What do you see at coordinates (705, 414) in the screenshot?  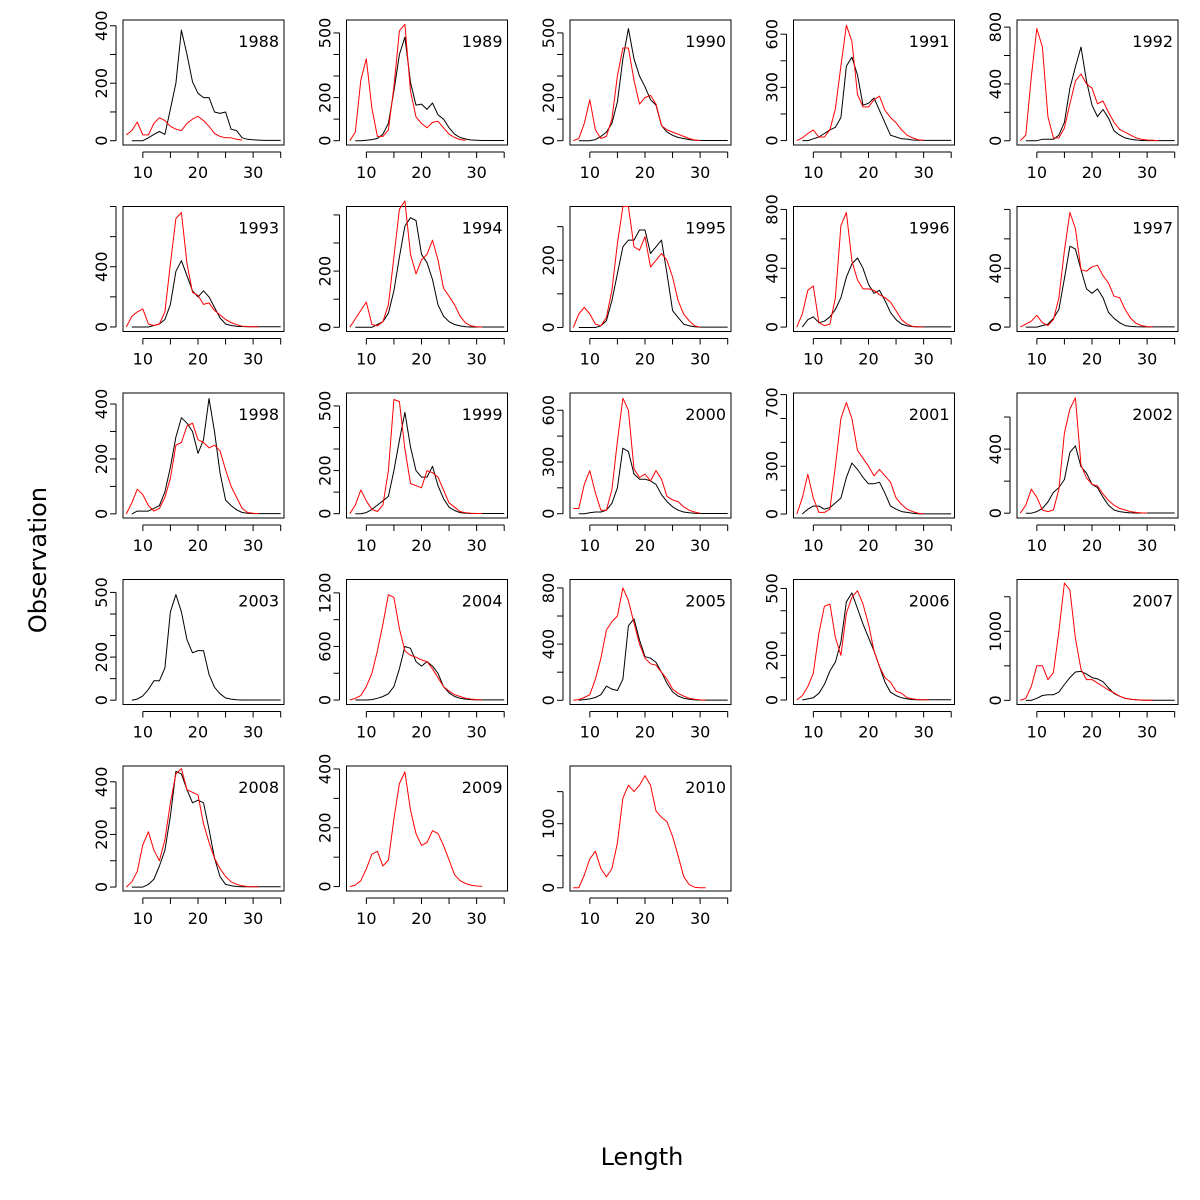 I see `panel-year-label: 2000` at bounding box center [705, 414].